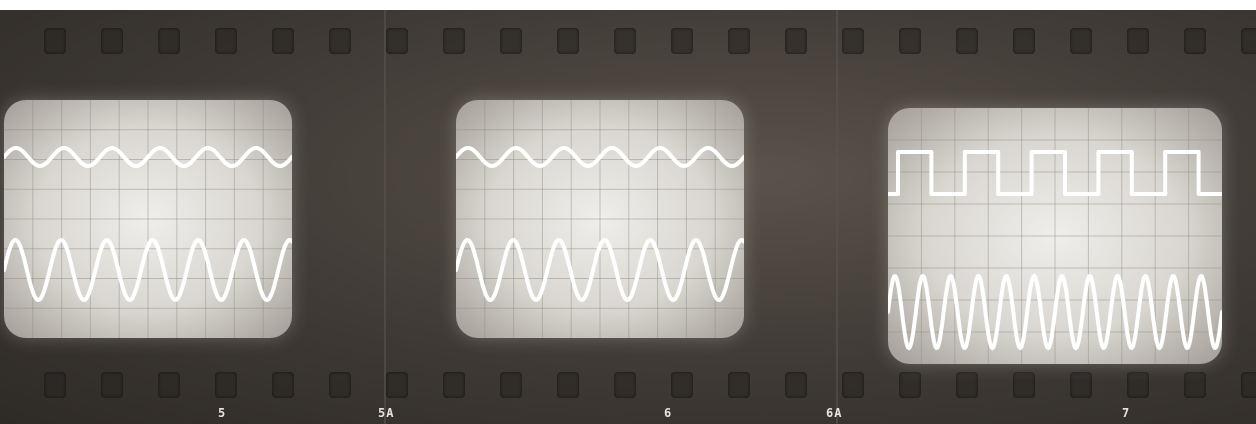 This screenshot has width=1256, height=424. I want to click on frame-label-6: 6, so click(668, 413).